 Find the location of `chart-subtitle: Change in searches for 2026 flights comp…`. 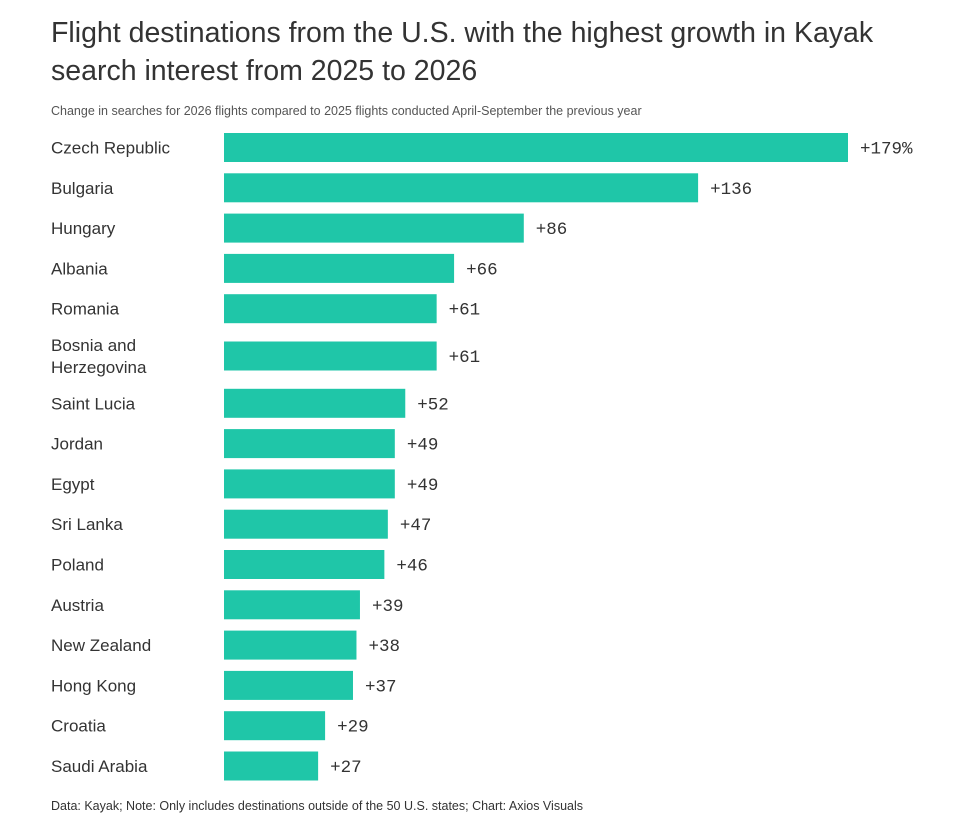

chart-subtitle: Change in searches for 2026 flights comp… is located at coordinates (346, 111).